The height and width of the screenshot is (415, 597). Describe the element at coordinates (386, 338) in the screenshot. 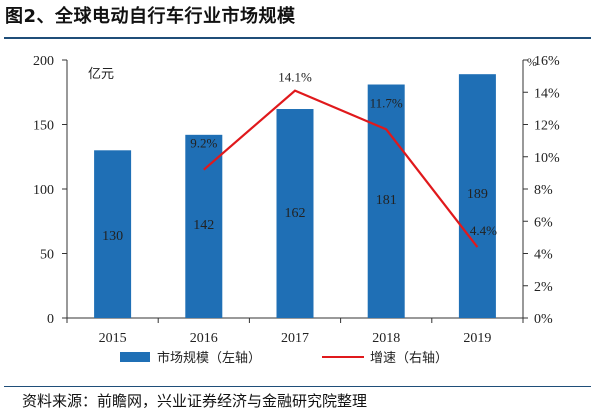

I see `x-axis-tick-label: 2018` at that location.